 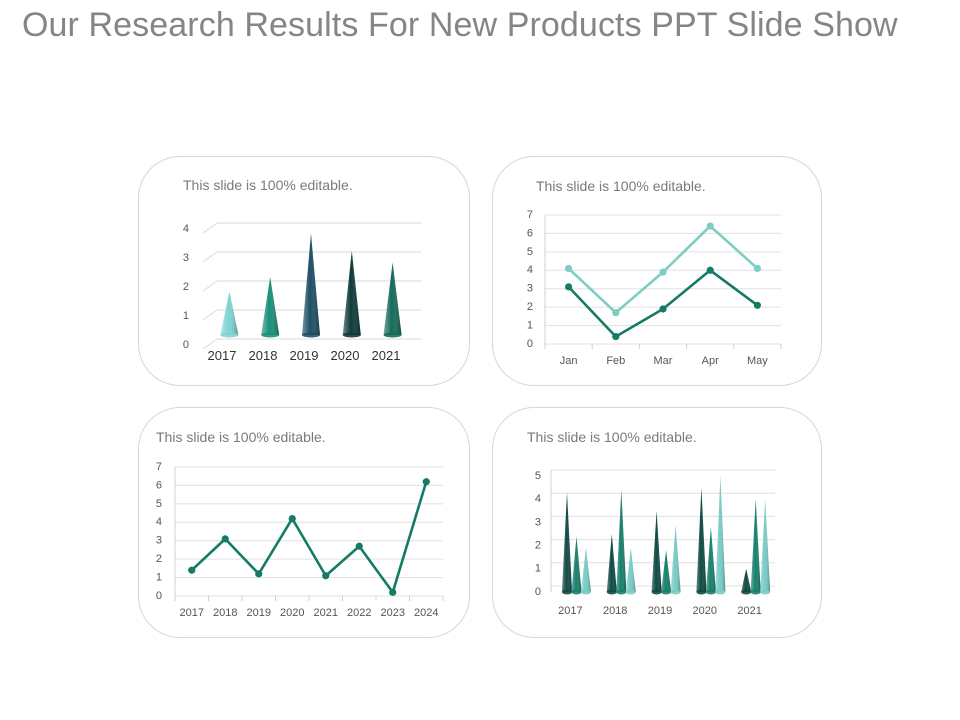 I want to click on cone-bar-chart-1: 0 1 2 3 4 2017 2018 2019 2020 2021, so click(x=302, y=292).